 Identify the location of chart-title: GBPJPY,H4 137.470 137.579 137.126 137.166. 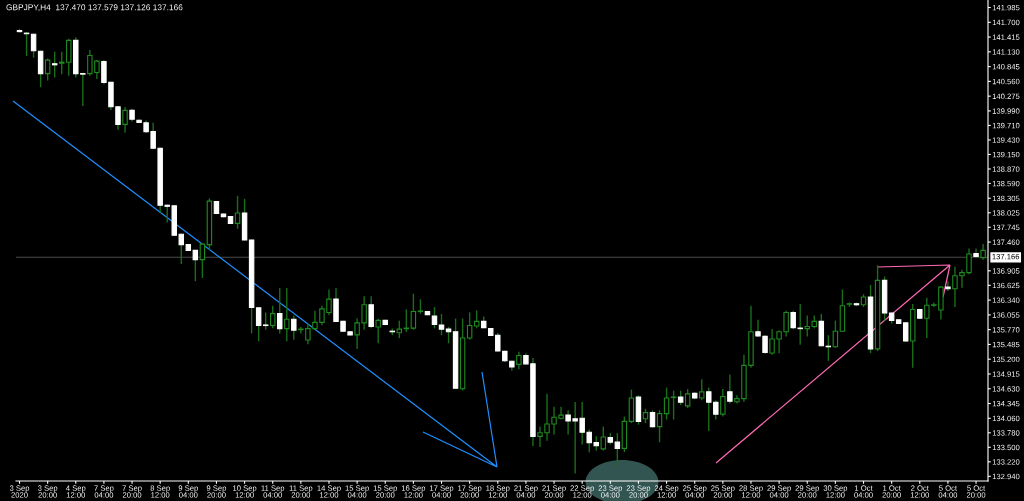
(94, 8).